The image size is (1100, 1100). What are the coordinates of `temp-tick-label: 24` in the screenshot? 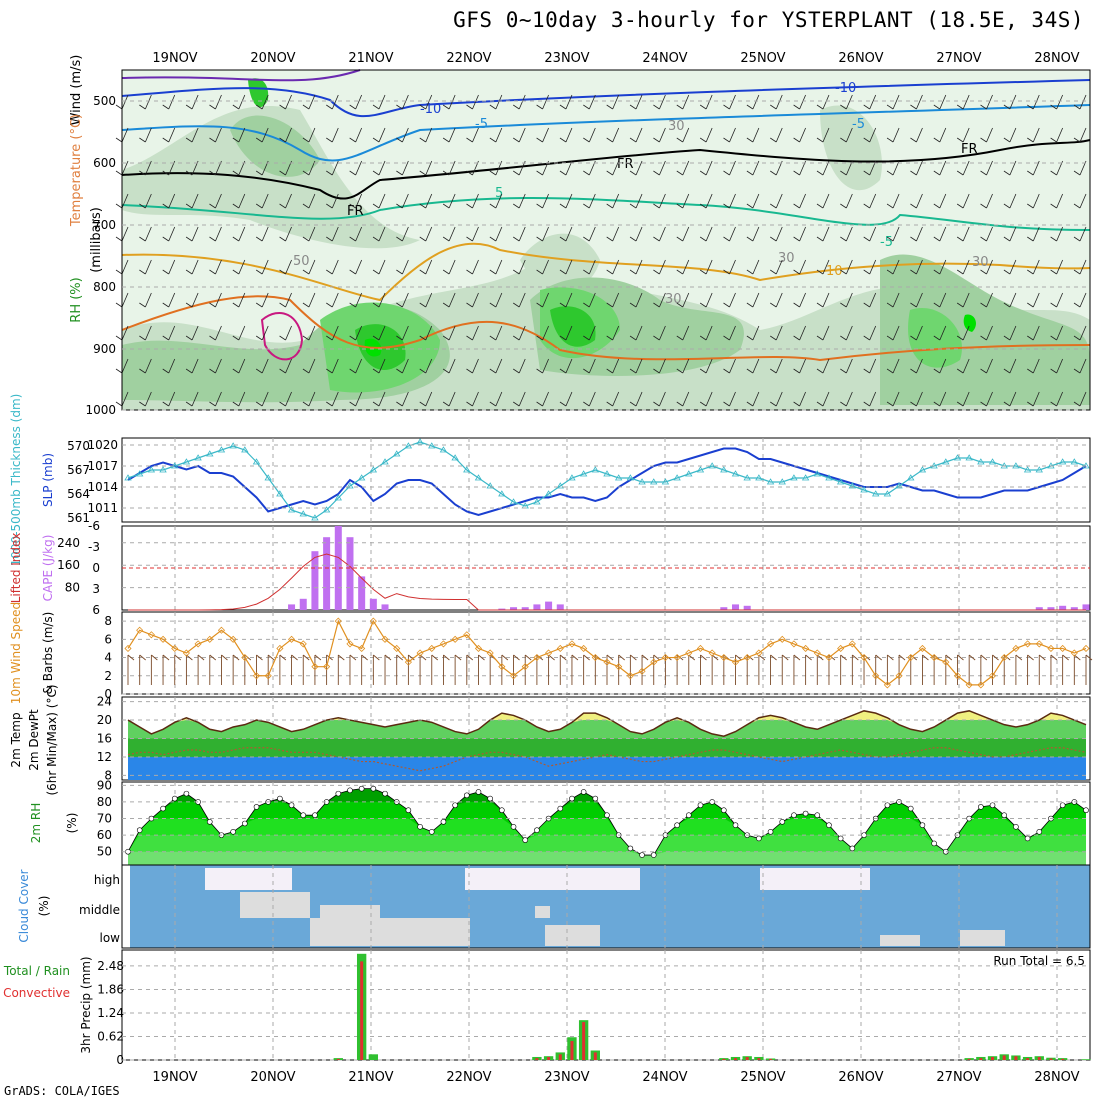 It's located at (104, 702).